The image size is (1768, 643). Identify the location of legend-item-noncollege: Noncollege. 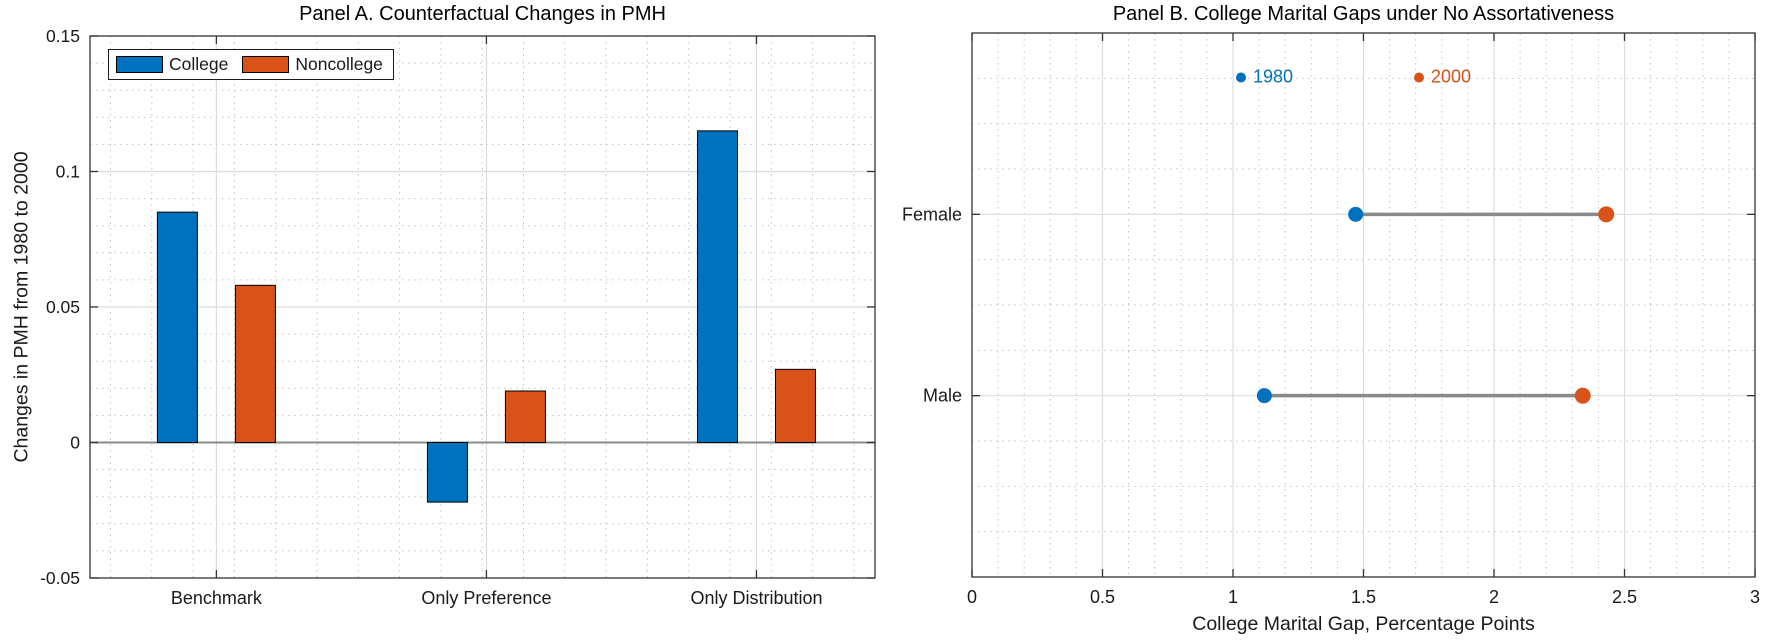
(312, 64).